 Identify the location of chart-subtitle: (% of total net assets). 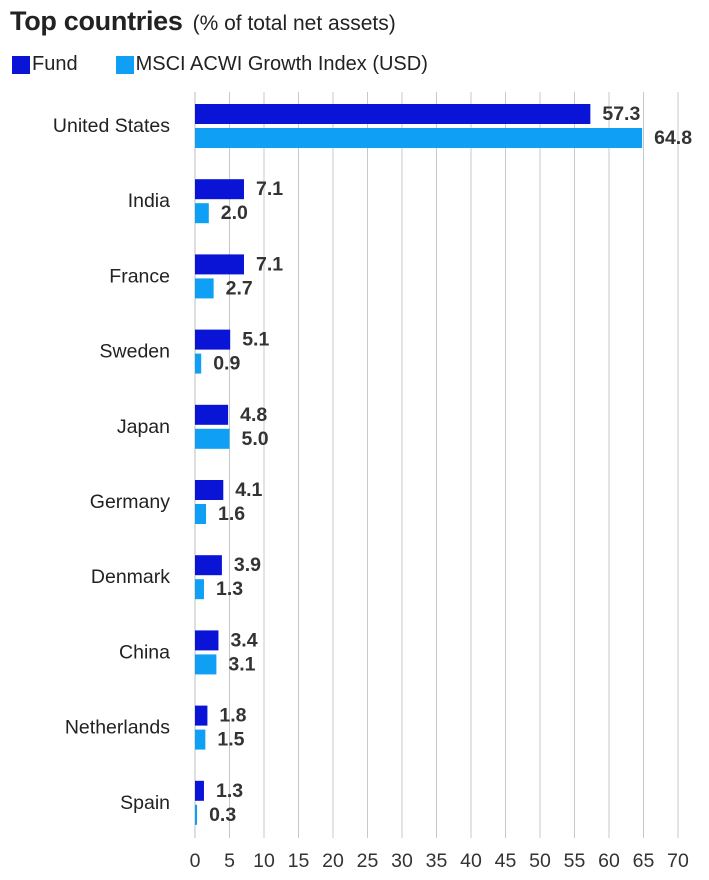
(294, 23).